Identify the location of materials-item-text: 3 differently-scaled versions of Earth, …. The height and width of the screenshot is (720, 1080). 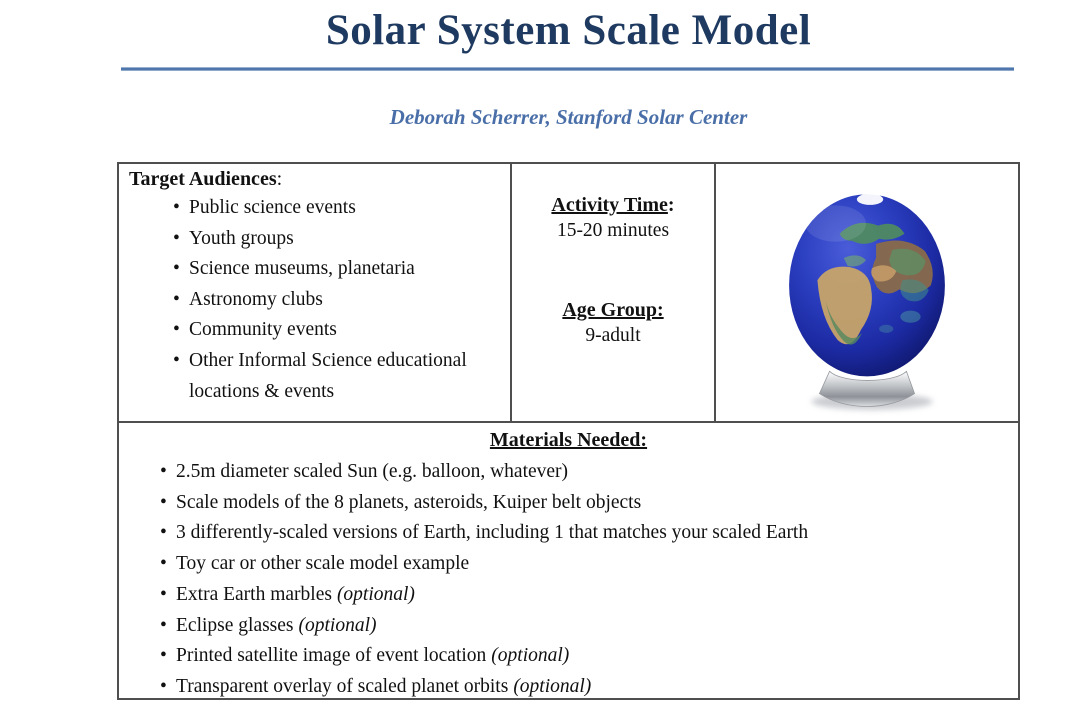
(492, 533).